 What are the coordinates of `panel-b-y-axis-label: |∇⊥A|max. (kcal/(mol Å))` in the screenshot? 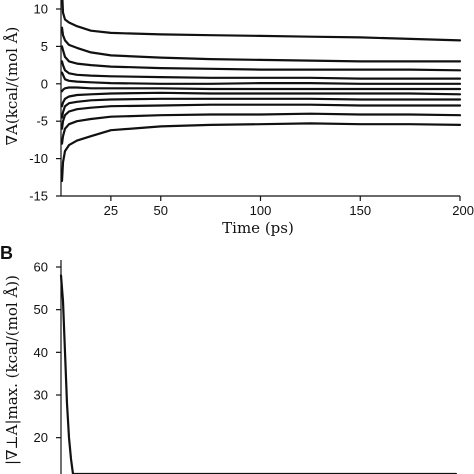 It's located at (12, 370).